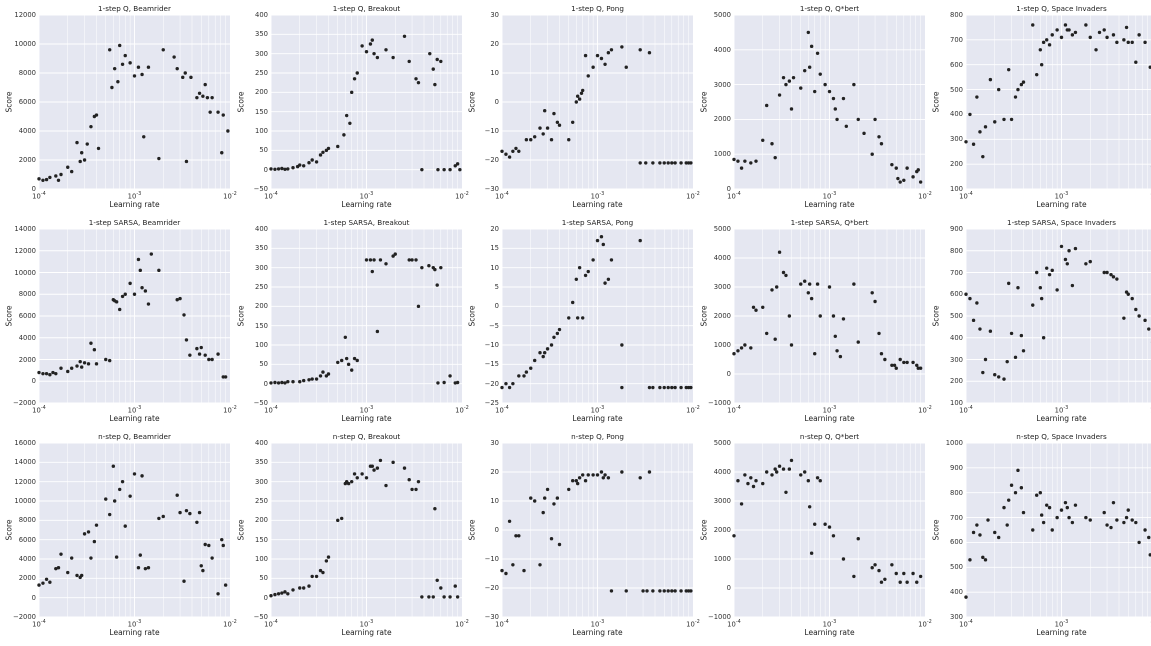  What do you see at coordinates (956, 567) in the screenshot?
I see `y-tick-label: 500` at bounding box center [956, 567].